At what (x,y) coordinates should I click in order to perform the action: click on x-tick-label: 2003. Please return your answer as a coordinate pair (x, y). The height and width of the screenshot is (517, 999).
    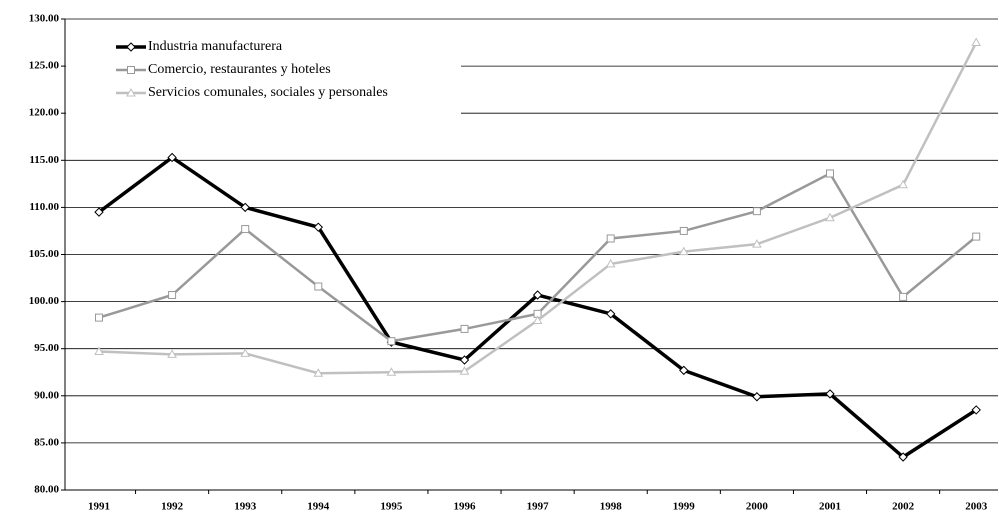
    Looking at the image, I should click on (976, 507).